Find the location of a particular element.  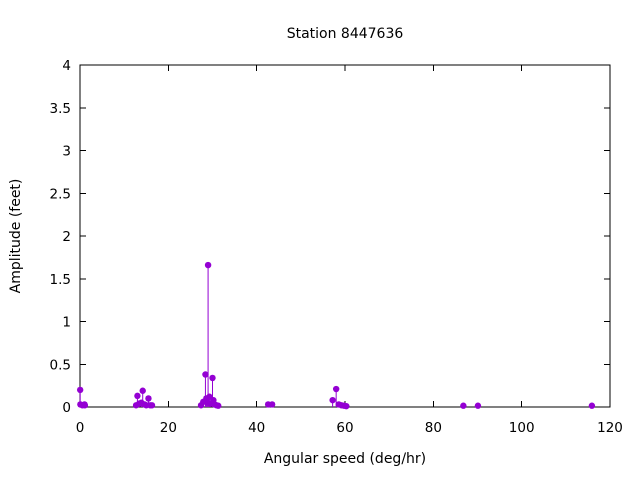

y-tick-label: 1.5 is located at coordinates (60, 280).